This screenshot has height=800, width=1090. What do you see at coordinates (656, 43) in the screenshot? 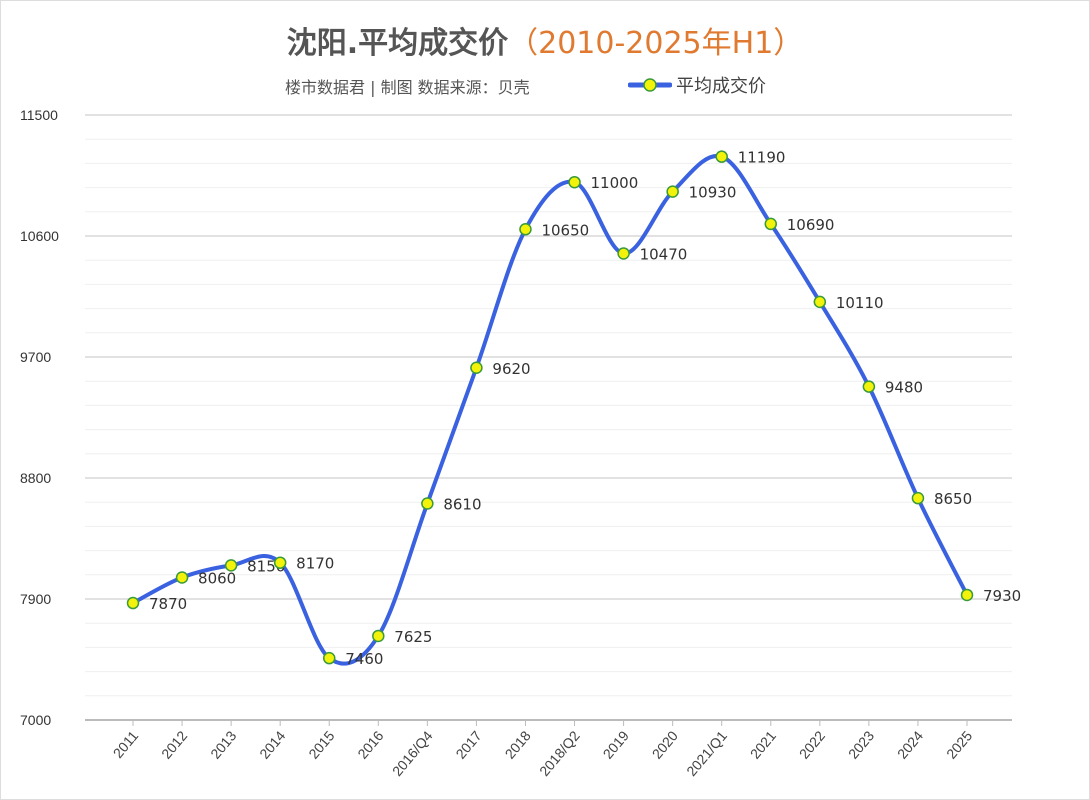
I see `title-highlight: 2010-2025年H1` at bounding box center [656, 43].